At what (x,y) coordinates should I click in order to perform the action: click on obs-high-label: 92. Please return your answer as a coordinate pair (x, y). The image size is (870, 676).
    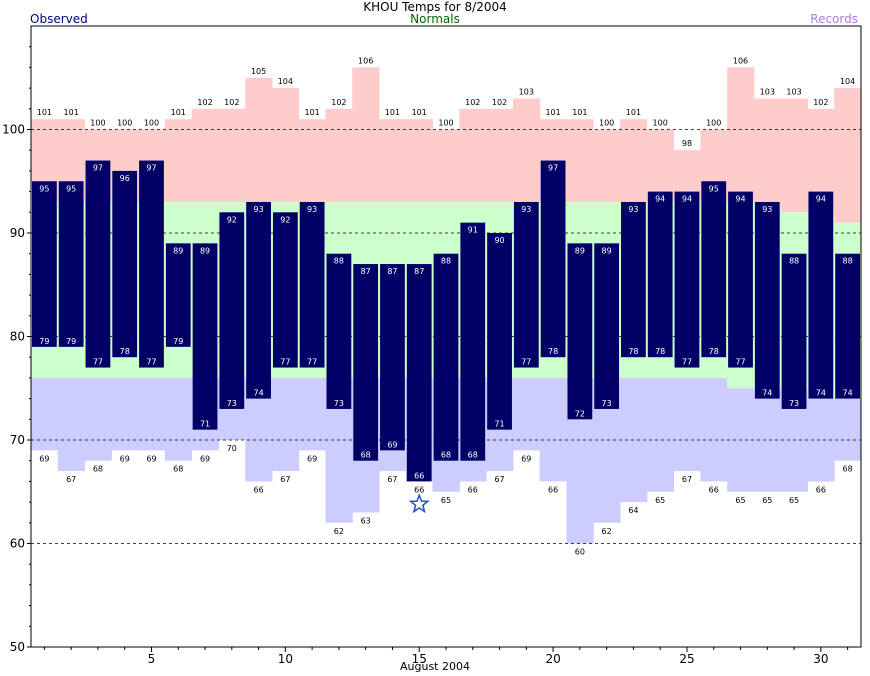
    Looking at the image, I should click on (232, 219).